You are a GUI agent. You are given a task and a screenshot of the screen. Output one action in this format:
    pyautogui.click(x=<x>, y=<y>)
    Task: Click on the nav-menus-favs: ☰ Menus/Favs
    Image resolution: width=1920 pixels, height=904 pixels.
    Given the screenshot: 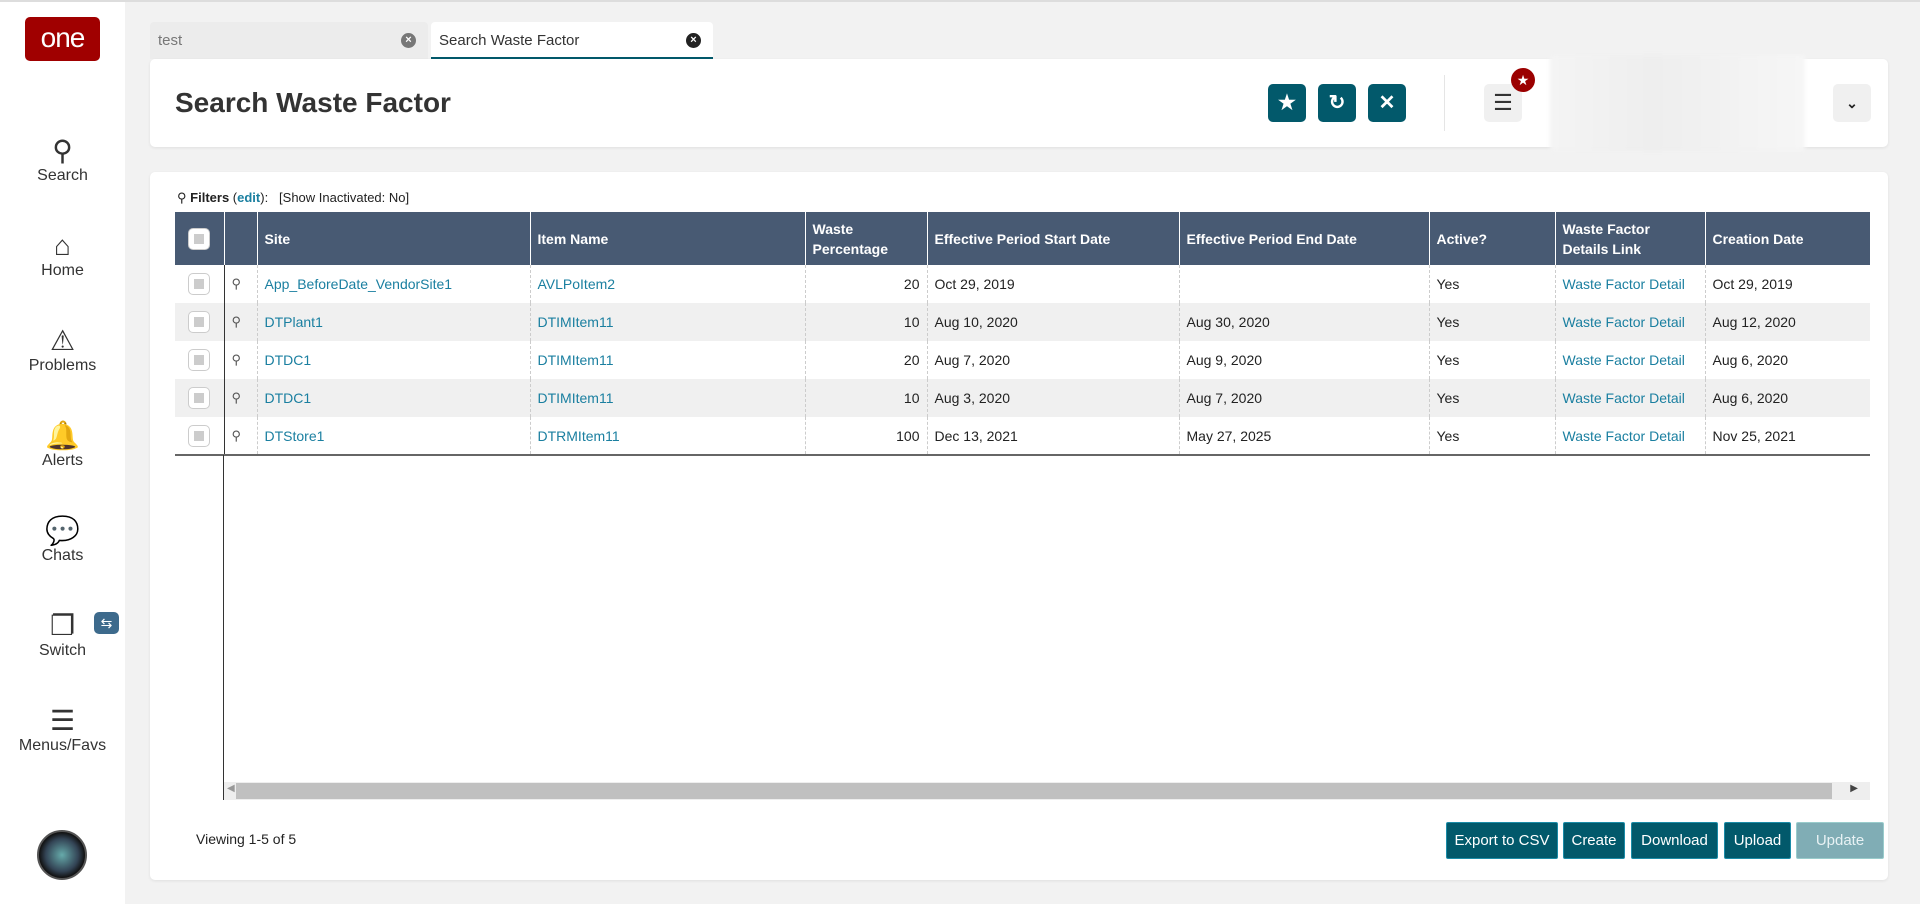 What is the action you would take?
    pyautogui.click(x=62, y=730)
    